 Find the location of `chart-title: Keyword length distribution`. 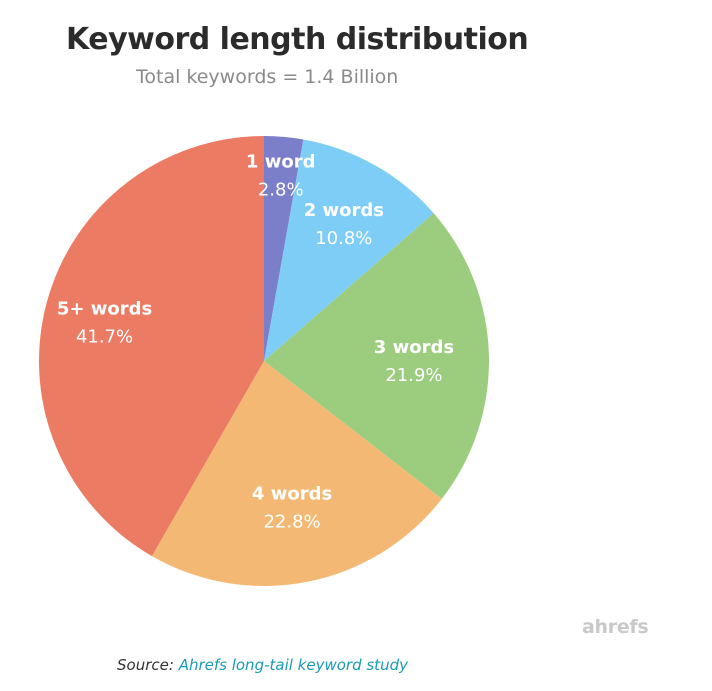

chart-title: Keyword length distribution is located at coordinates (297, 39).